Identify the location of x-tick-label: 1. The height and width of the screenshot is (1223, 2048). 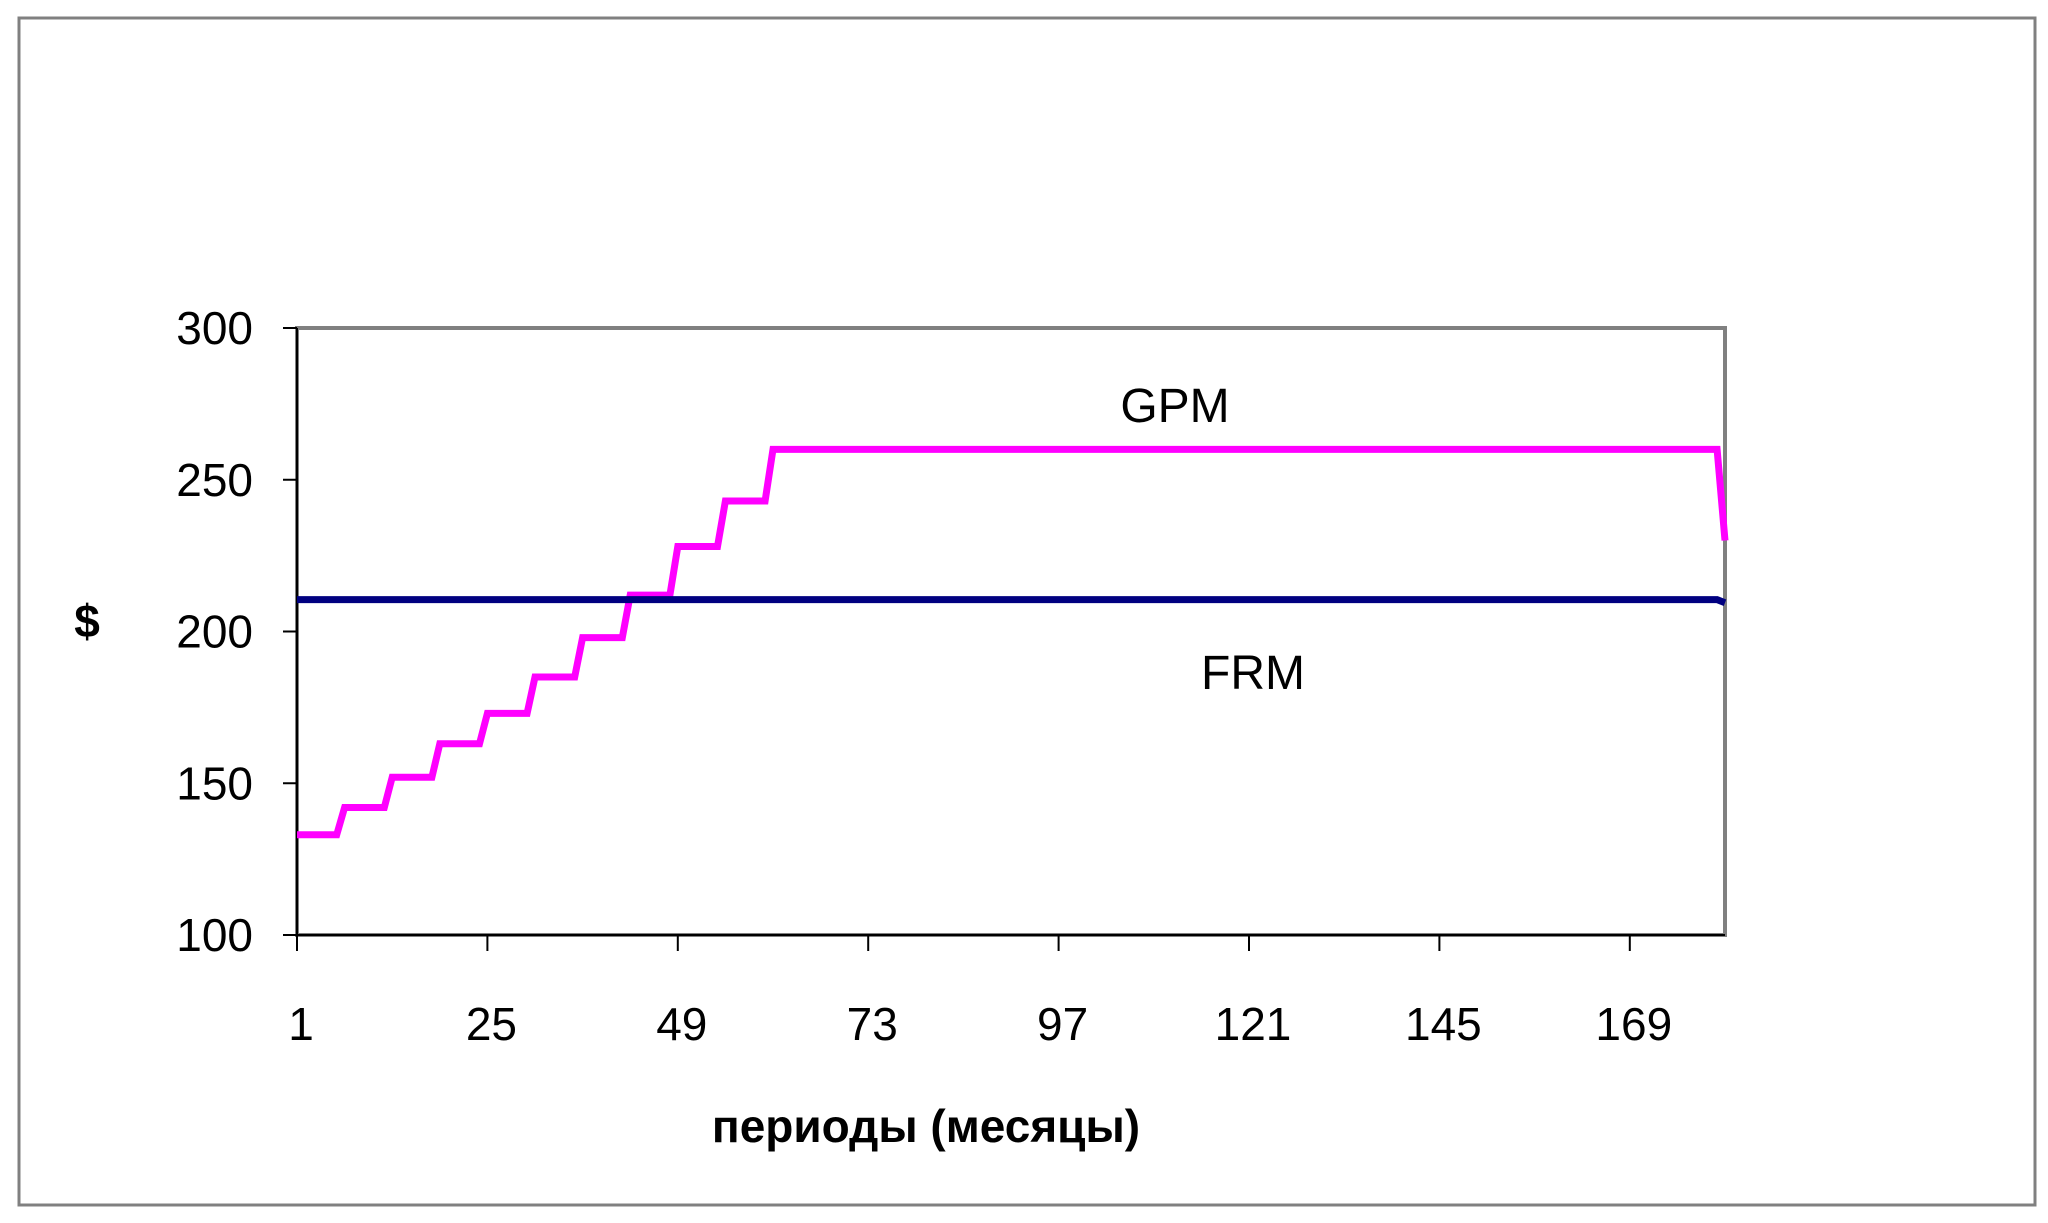
(301, 1024).